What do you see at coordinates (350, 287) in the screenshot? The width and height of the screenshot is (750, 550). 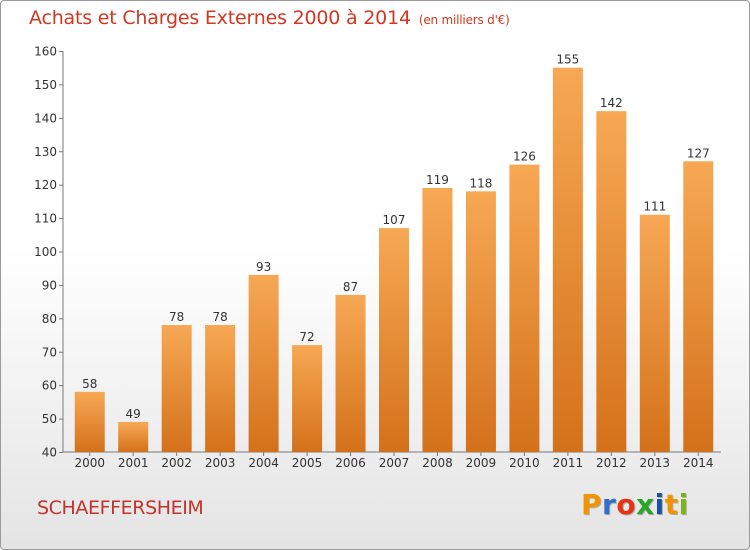 I see `bar-value-label: 87` at bounding box center [350, 287].